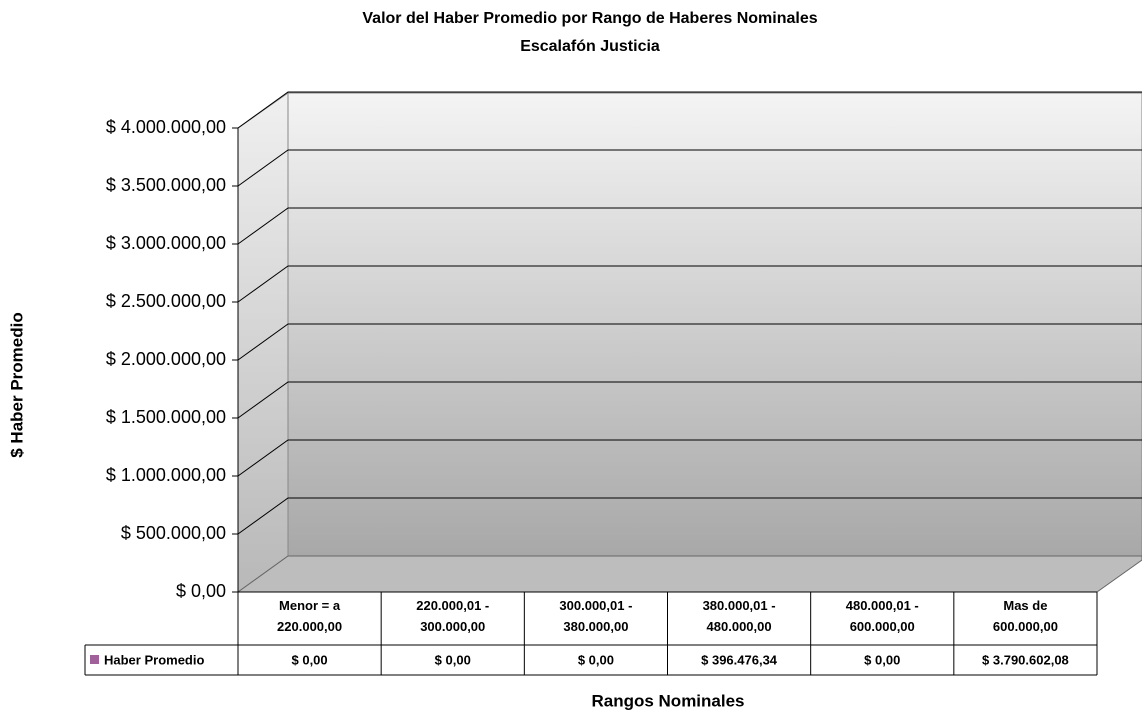 Image resolution: width=1142 pixels, height=713 pixels. I want to click on chart-subtitle: Escalafón Justicia, so click(590, 46).